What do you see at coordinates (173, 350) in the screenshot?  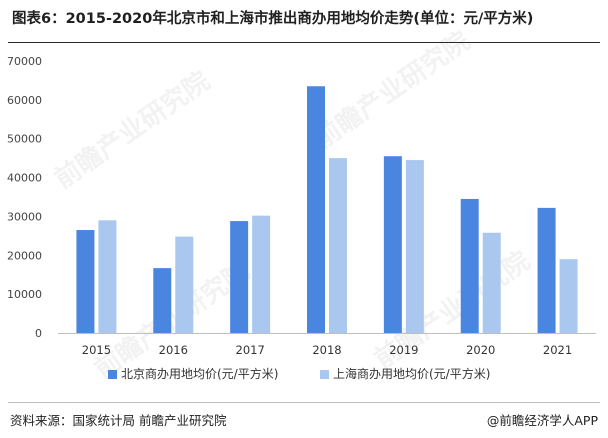 I see `x-tick-label: 2016` at bounding box center [173, 350].